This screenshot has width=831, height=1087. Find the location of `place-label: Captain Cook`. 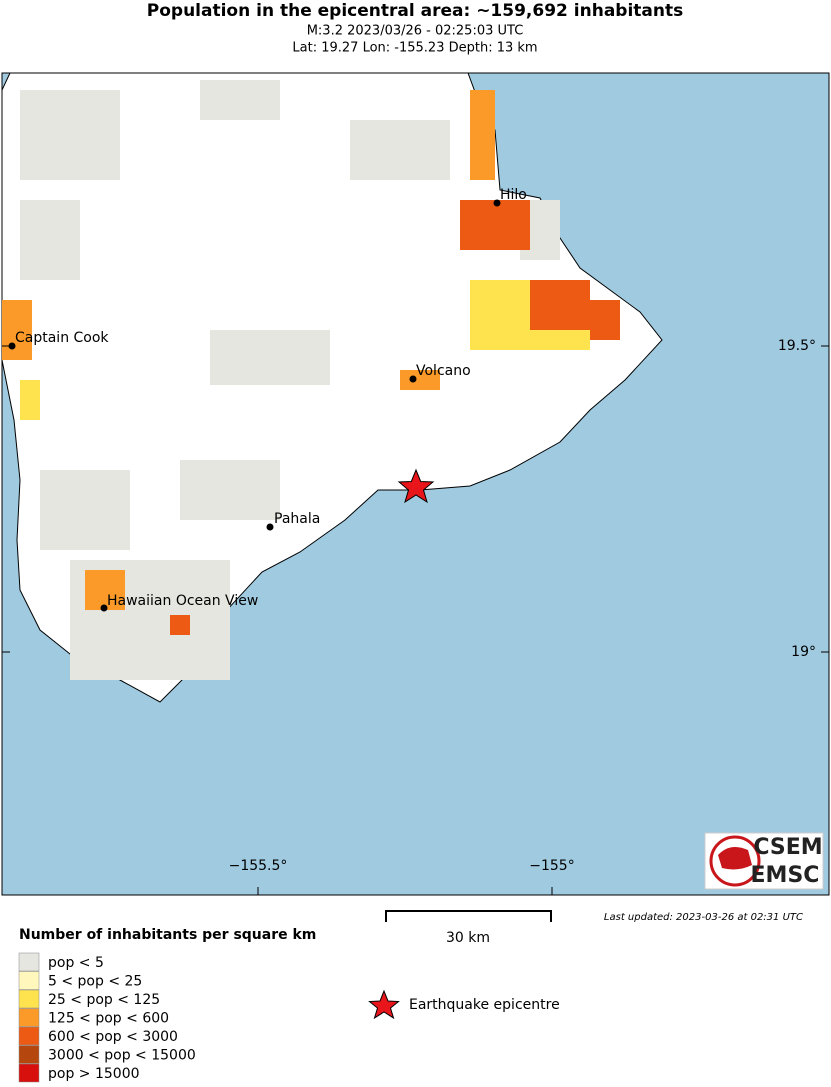

place-label: Captain Cook is located at coordinates (62, 338).